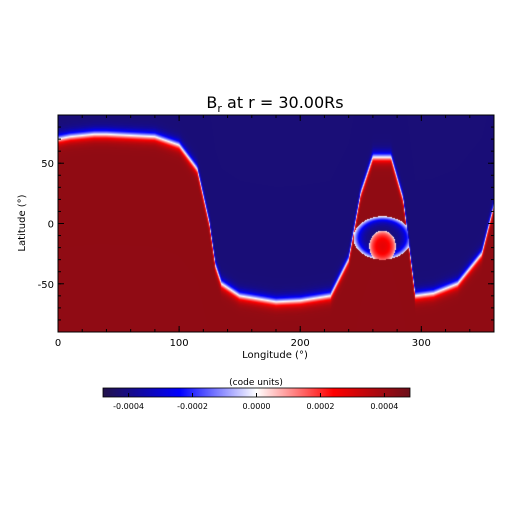  Describe the element at coordinates (283, 102) in the screenshot. I see `chart-title-suffix: at r = 30.00Rs` at that location.